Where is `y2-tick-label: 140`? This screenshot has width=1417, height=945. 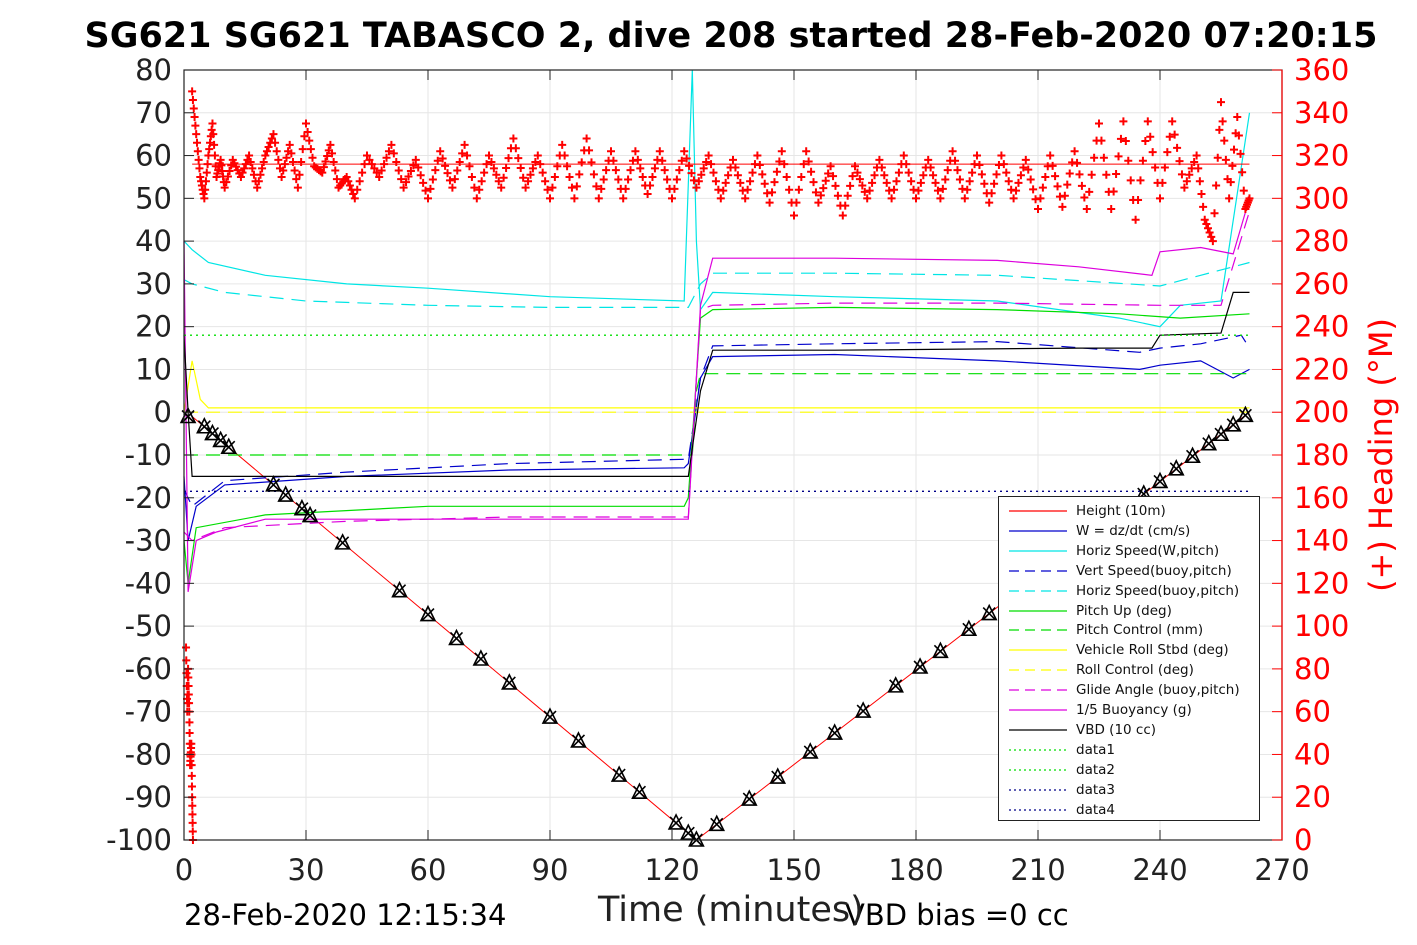 y2-tick-label: 140 is located at coordinates (1321, 541).